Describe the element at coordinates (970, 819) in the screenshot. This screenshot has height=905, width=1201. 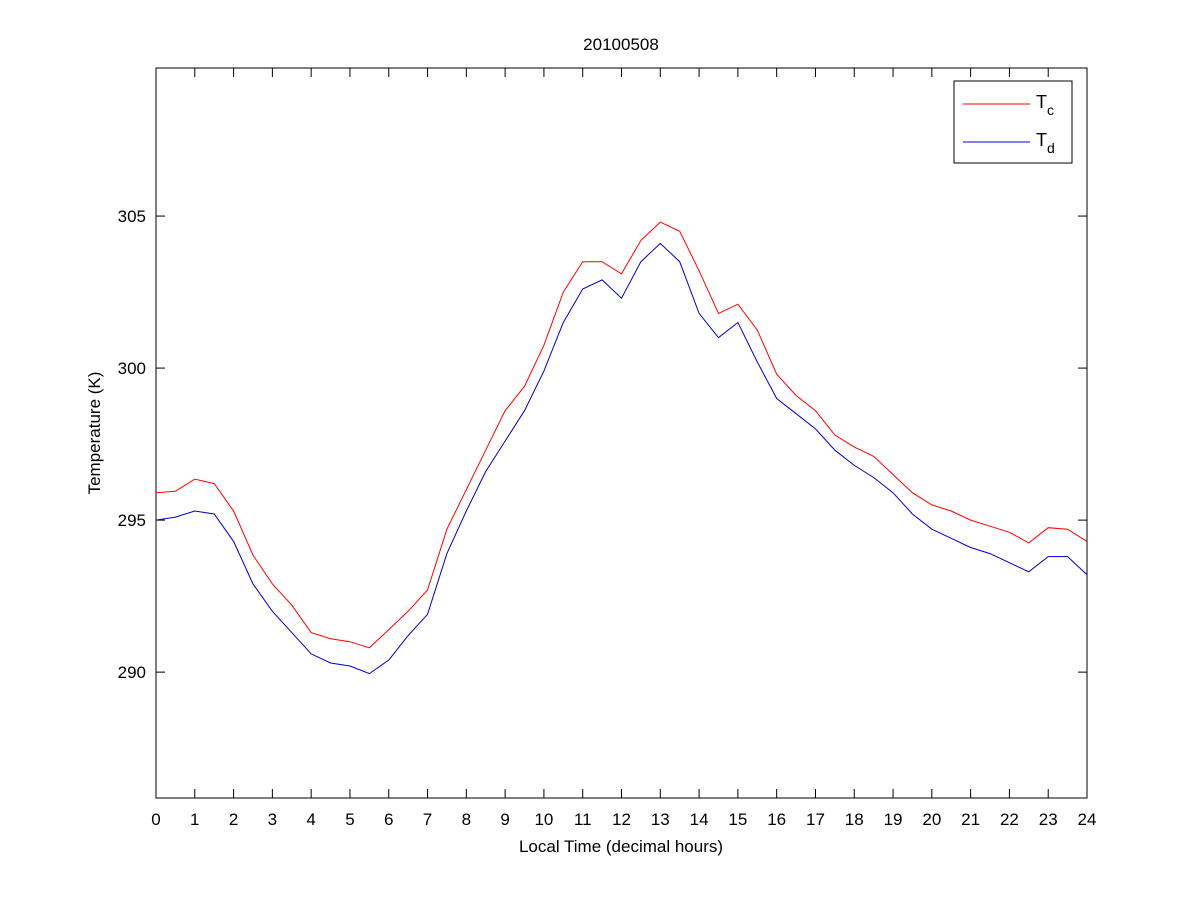
I see `x-tick-label: 21` at that location.